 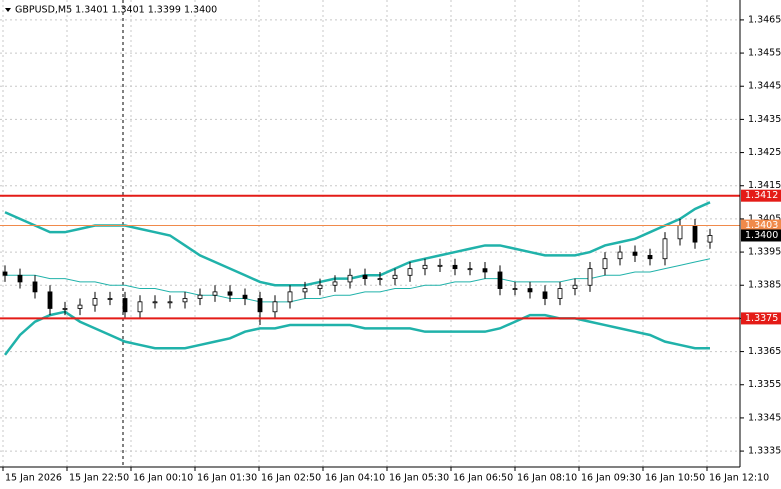 What do you see at coordinates (547, 478) in the screenshot?
I see `x-tick-label: 16 Jan 08:10` at bounding box center [547, 478].